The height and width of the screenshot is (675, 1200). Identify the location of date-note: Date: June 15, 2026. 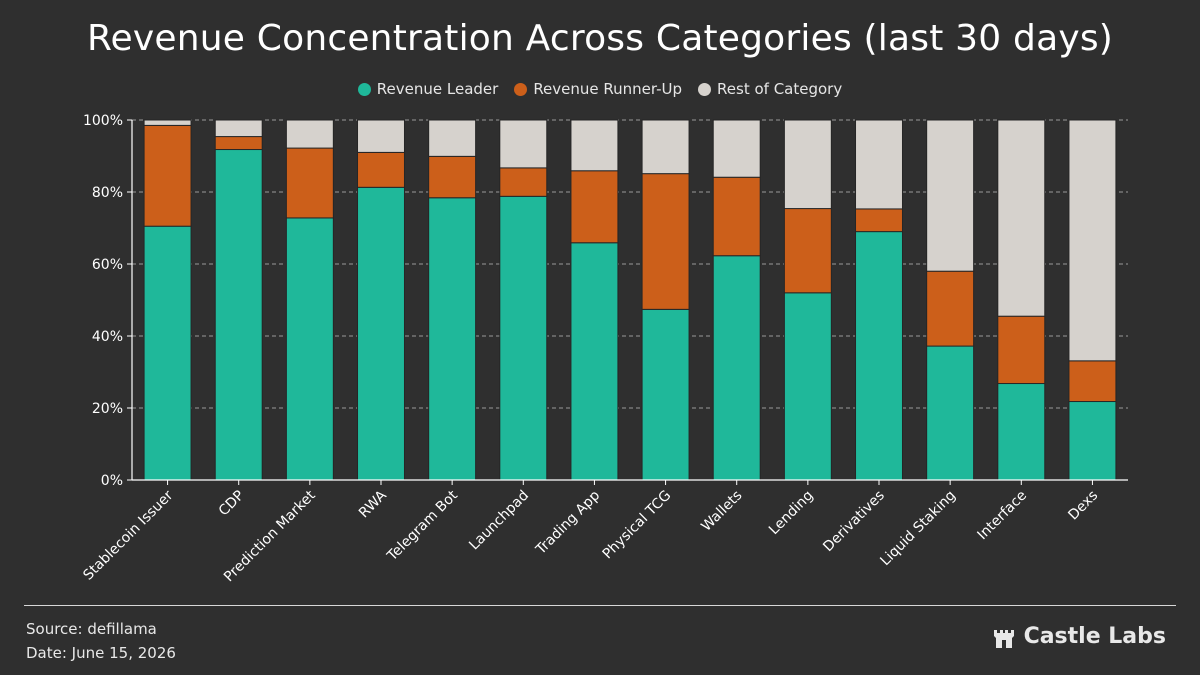
(101, 653).